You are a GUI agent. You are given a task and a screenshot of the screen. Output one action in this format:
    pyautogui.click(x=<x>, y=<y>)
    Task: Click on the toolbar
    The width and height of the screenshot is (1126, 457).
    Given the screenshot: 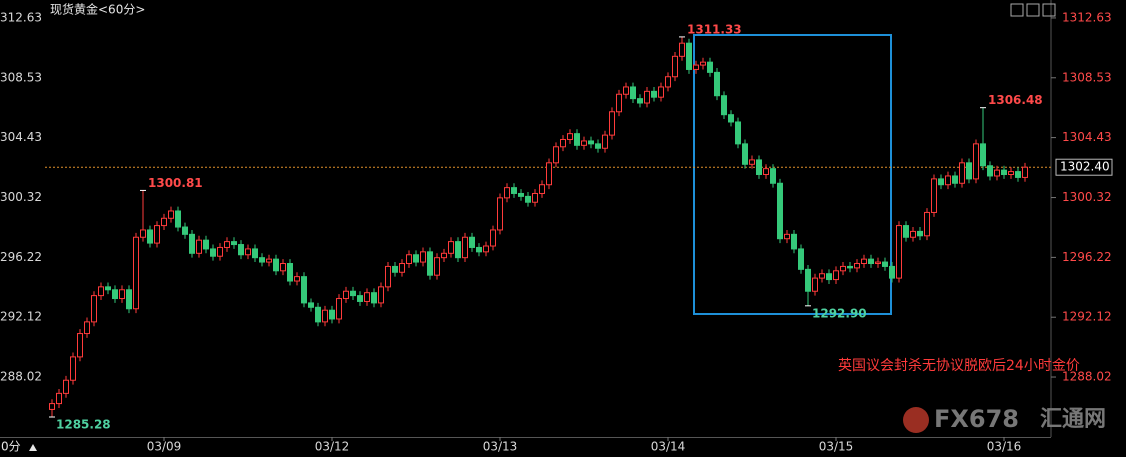 What is the action you would take?
    pyautogui.click(x=1033, y=10)
    